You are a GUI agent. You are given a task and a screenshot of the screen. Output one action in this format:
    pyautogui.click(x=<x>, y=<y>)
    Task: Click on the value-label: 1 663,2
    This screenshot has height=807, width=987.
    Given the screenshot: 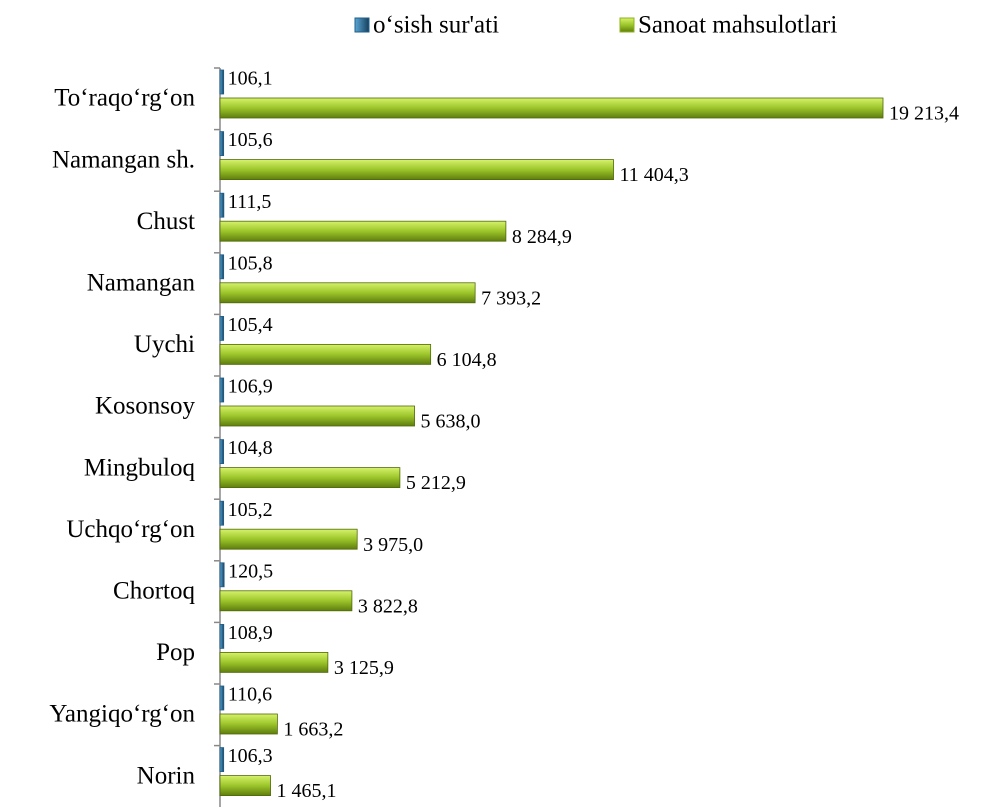 What is the action you would take?
    pyautogui.click(x=313, y=730)
    